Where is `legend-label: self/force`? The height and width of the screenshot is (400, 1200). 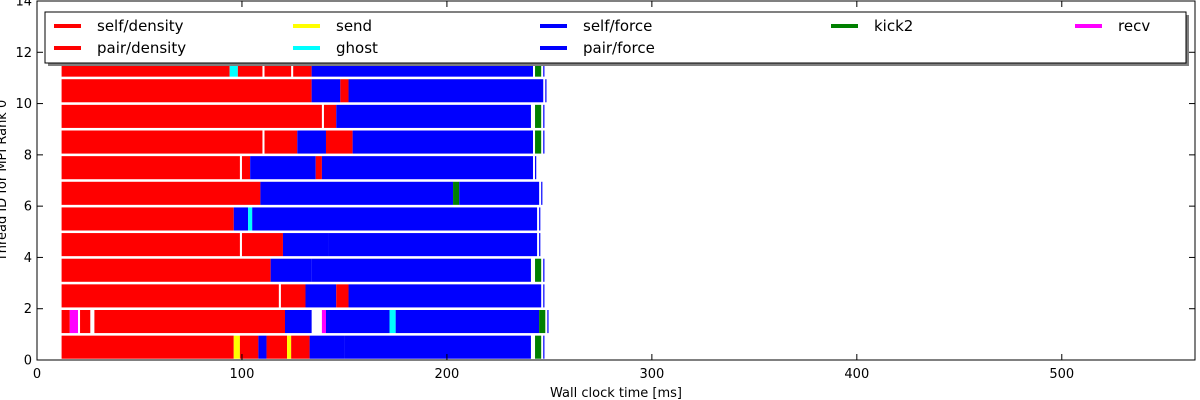
legend-label: self/force is located at coordinates (617, 26).